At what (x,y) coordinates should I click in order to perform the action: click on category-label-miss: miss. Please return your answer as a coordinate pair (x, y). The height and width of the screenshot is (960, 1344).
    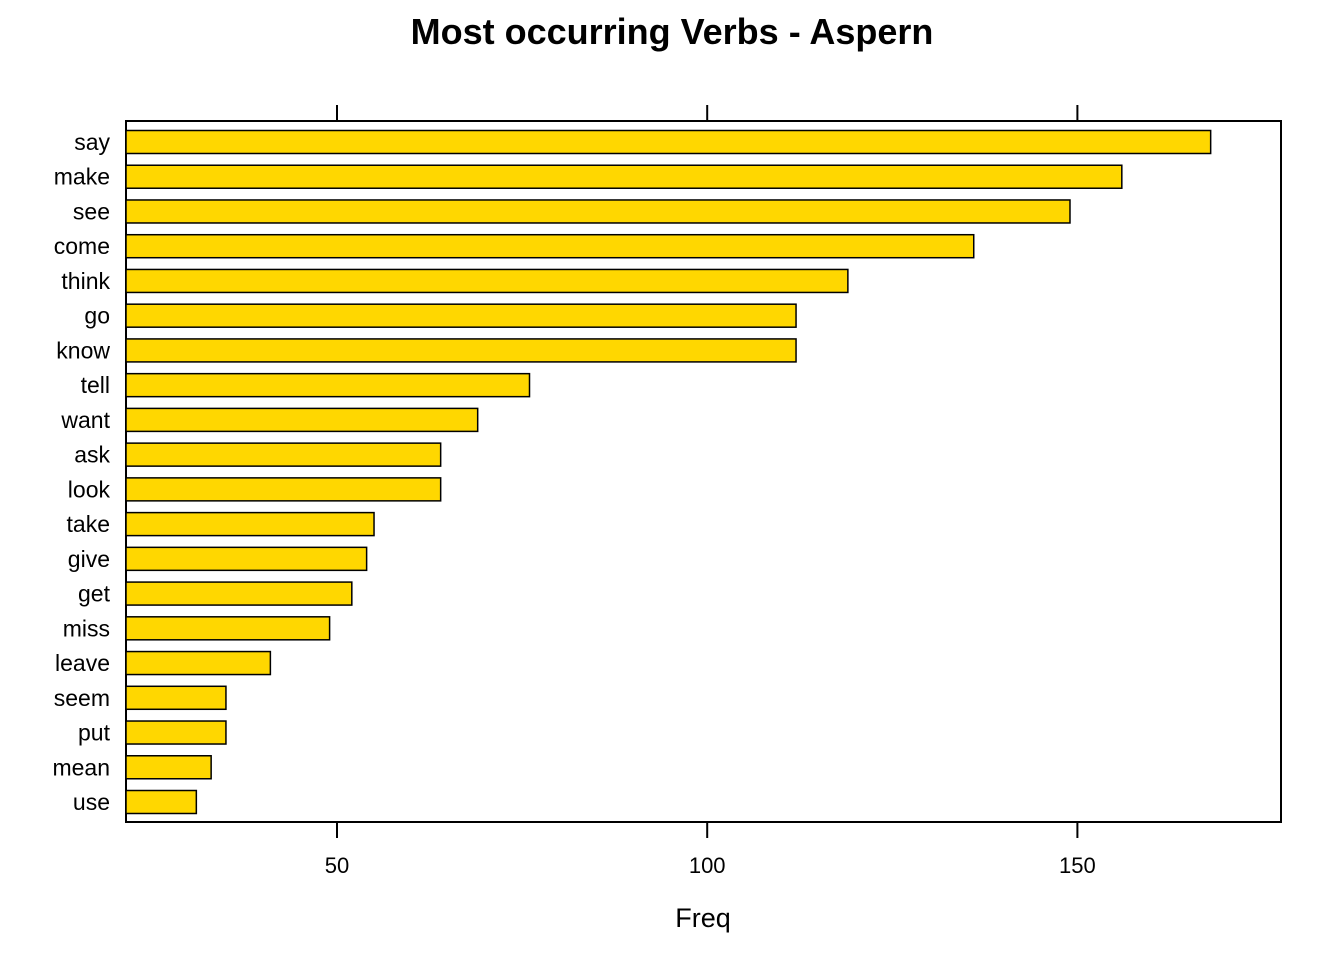
    Looking at the image, I should click on (86, 628).